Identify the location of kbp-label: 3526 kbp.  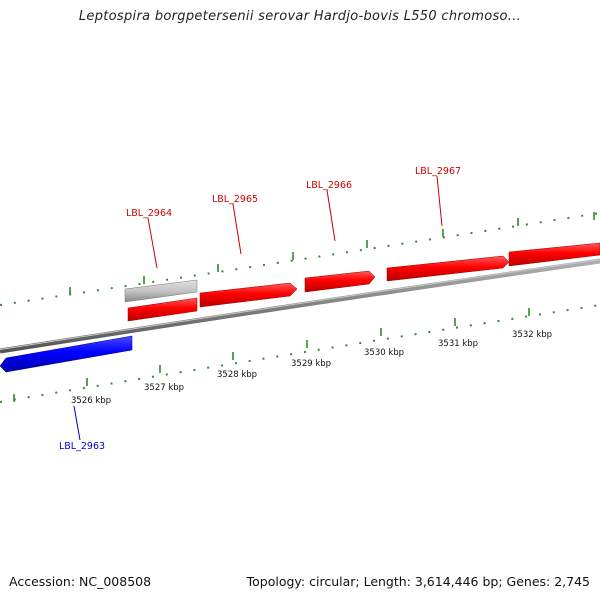
(91, 401).